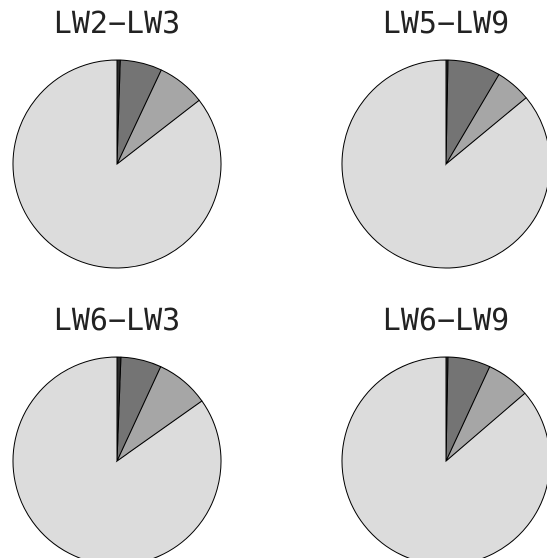 The height and width of the screenshot is (558, 547). I want to click on chart-title-2: LW5−LW9, so click(446, 23).